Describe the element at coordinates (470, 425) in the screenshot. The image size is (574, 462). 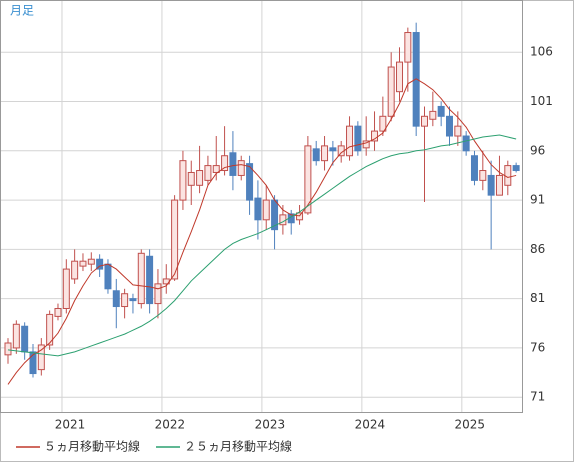
I see `x-tick-label: 2025` at that location.